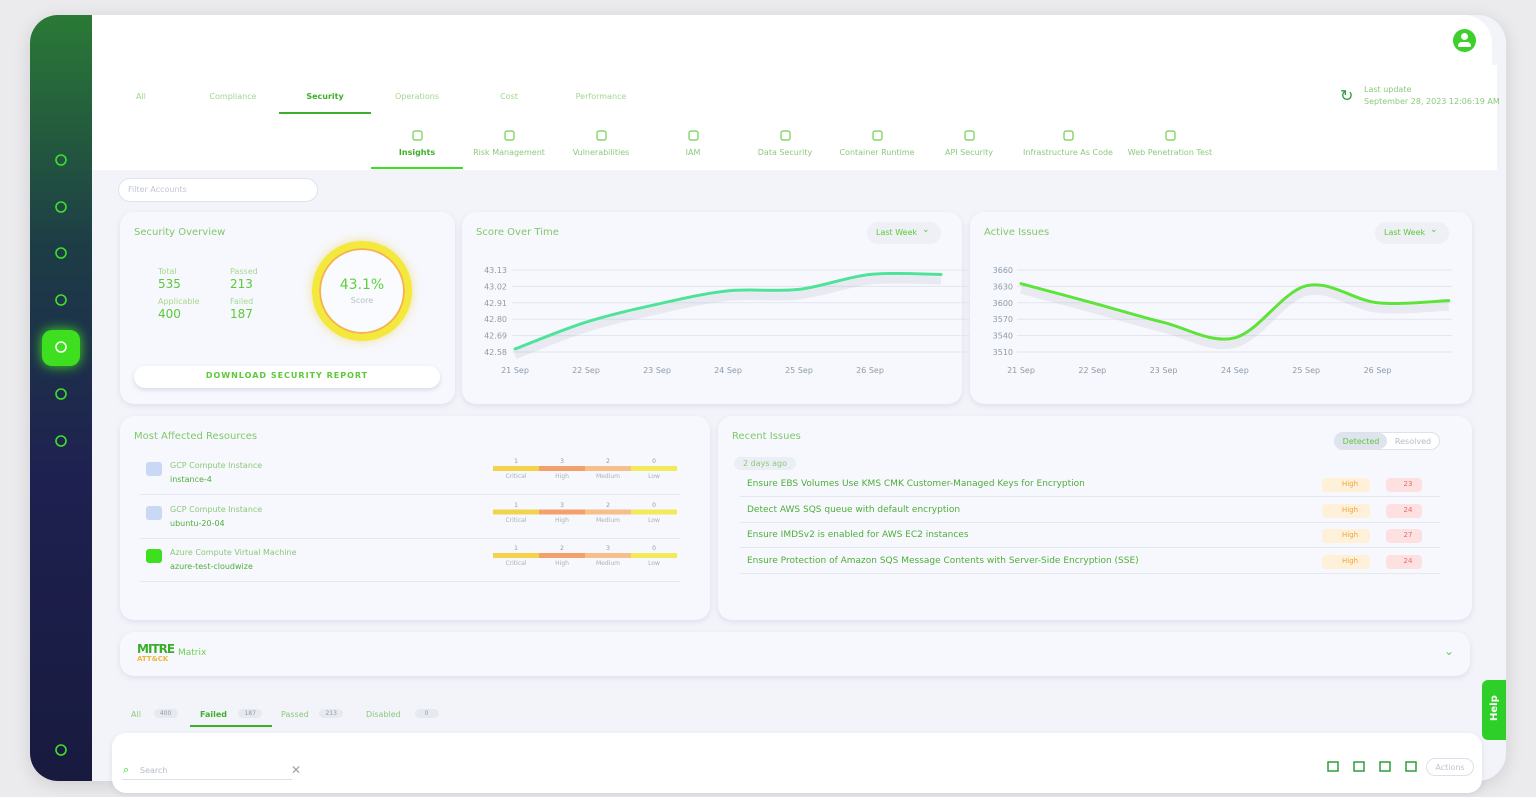 The image size is (1536, 797). I want to click on subtab: IAM, so click(693, 152).